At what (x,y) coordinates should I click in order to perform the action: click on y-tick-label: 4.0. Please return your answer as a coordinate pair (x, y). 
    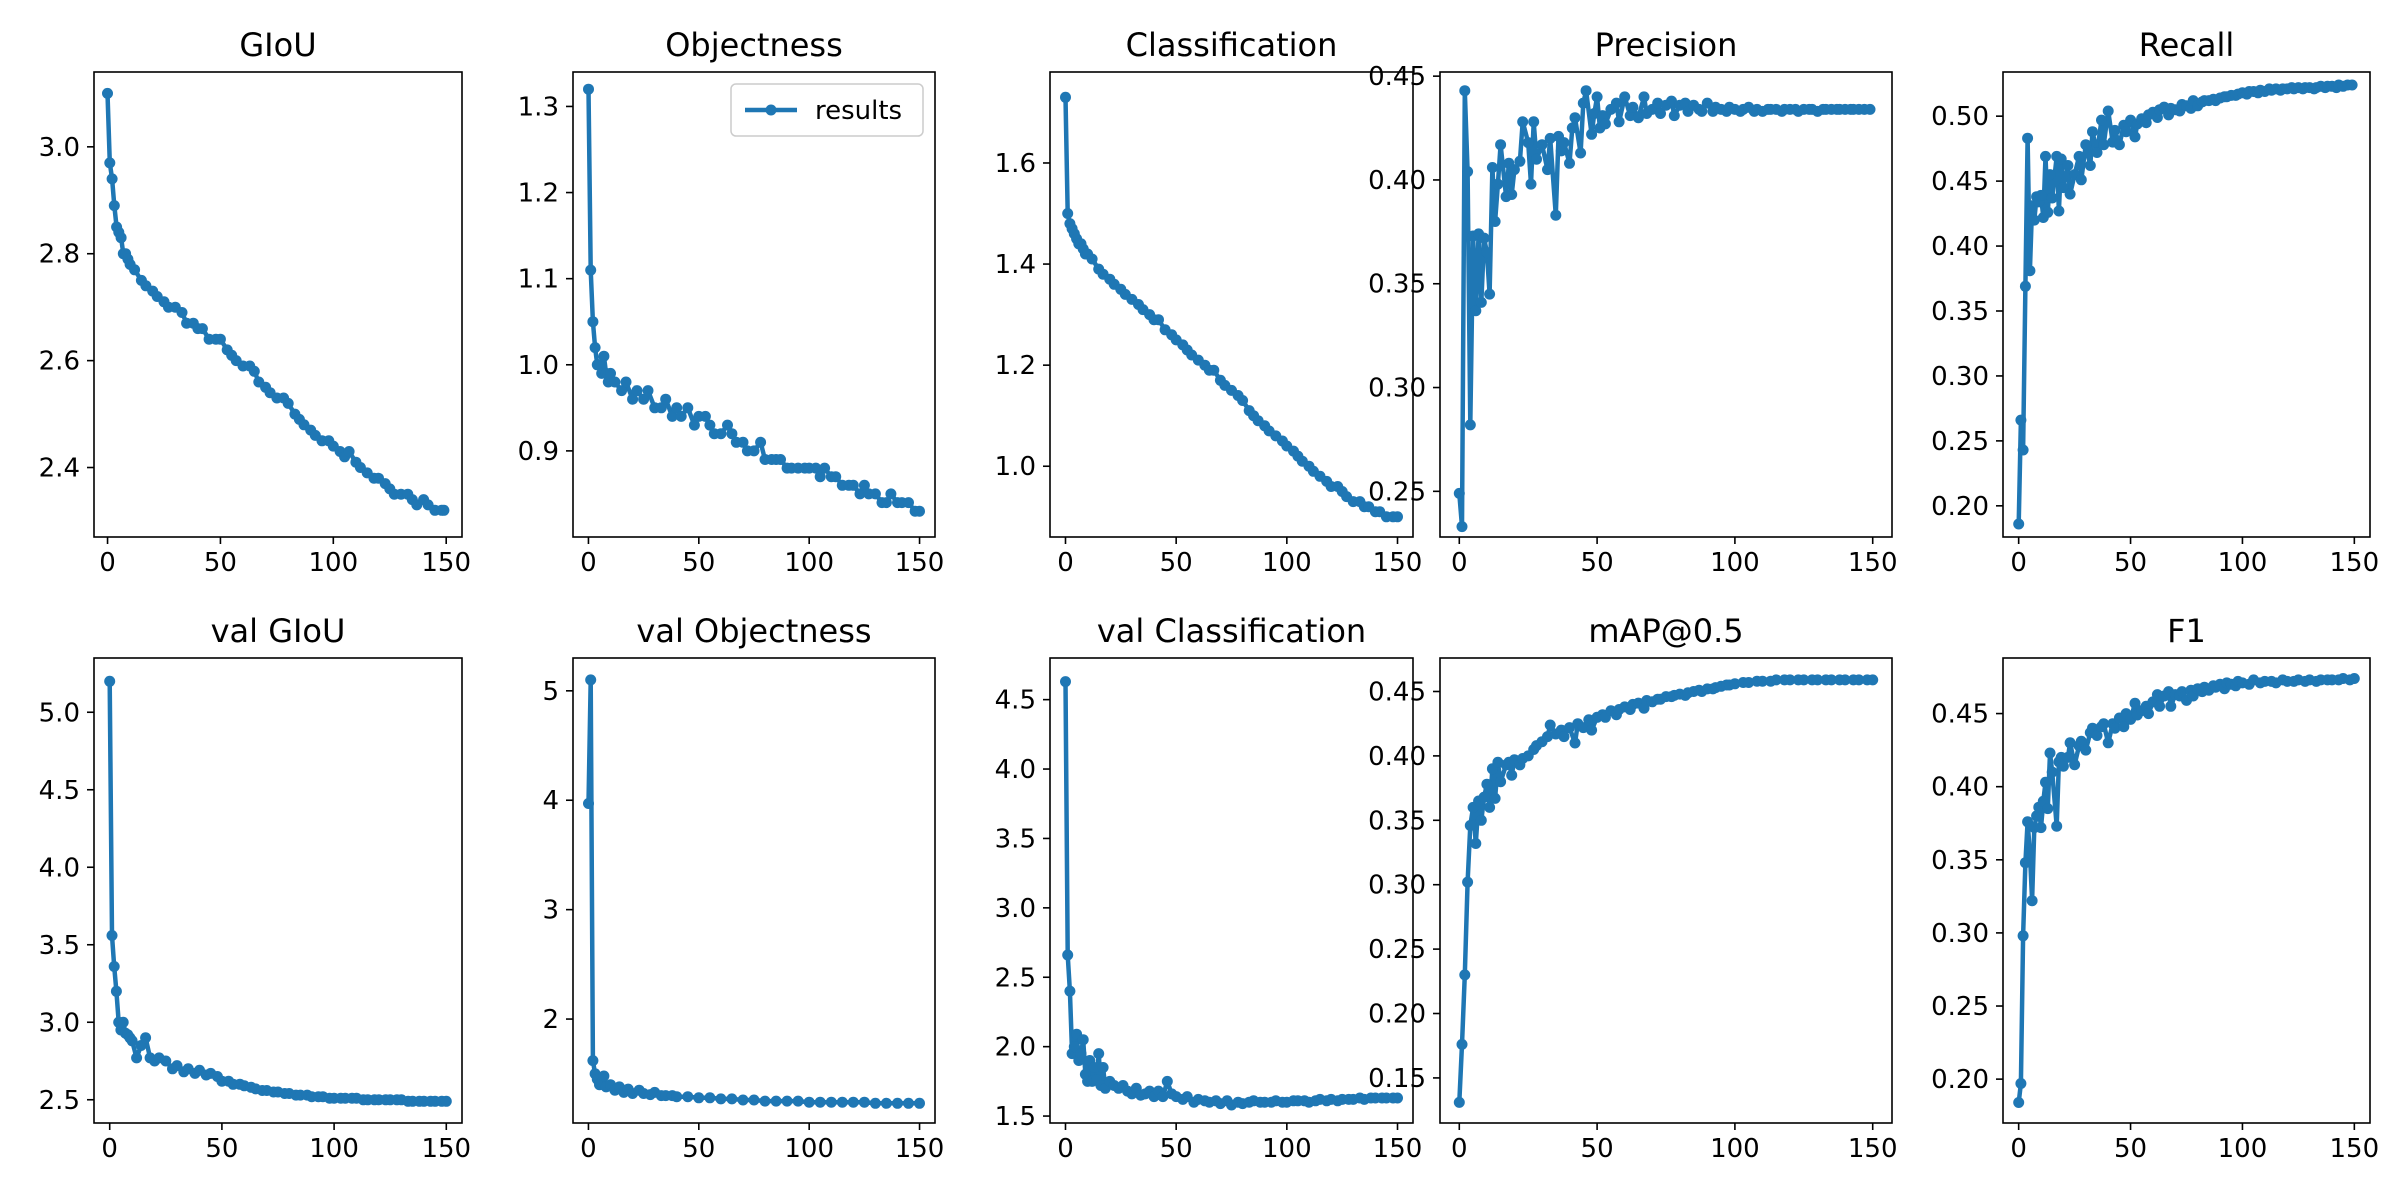
    Looking at the image, I should click on (59, 868).